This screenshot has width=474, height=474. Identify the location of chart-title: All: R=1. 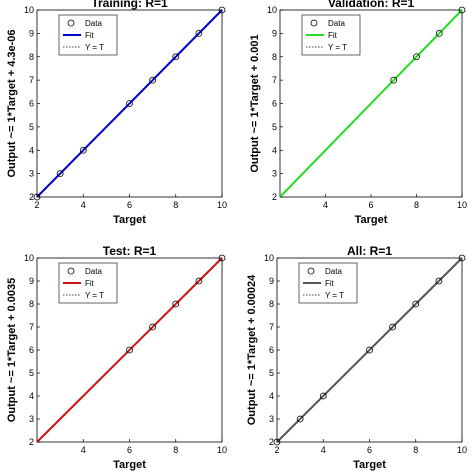
(369, 251).